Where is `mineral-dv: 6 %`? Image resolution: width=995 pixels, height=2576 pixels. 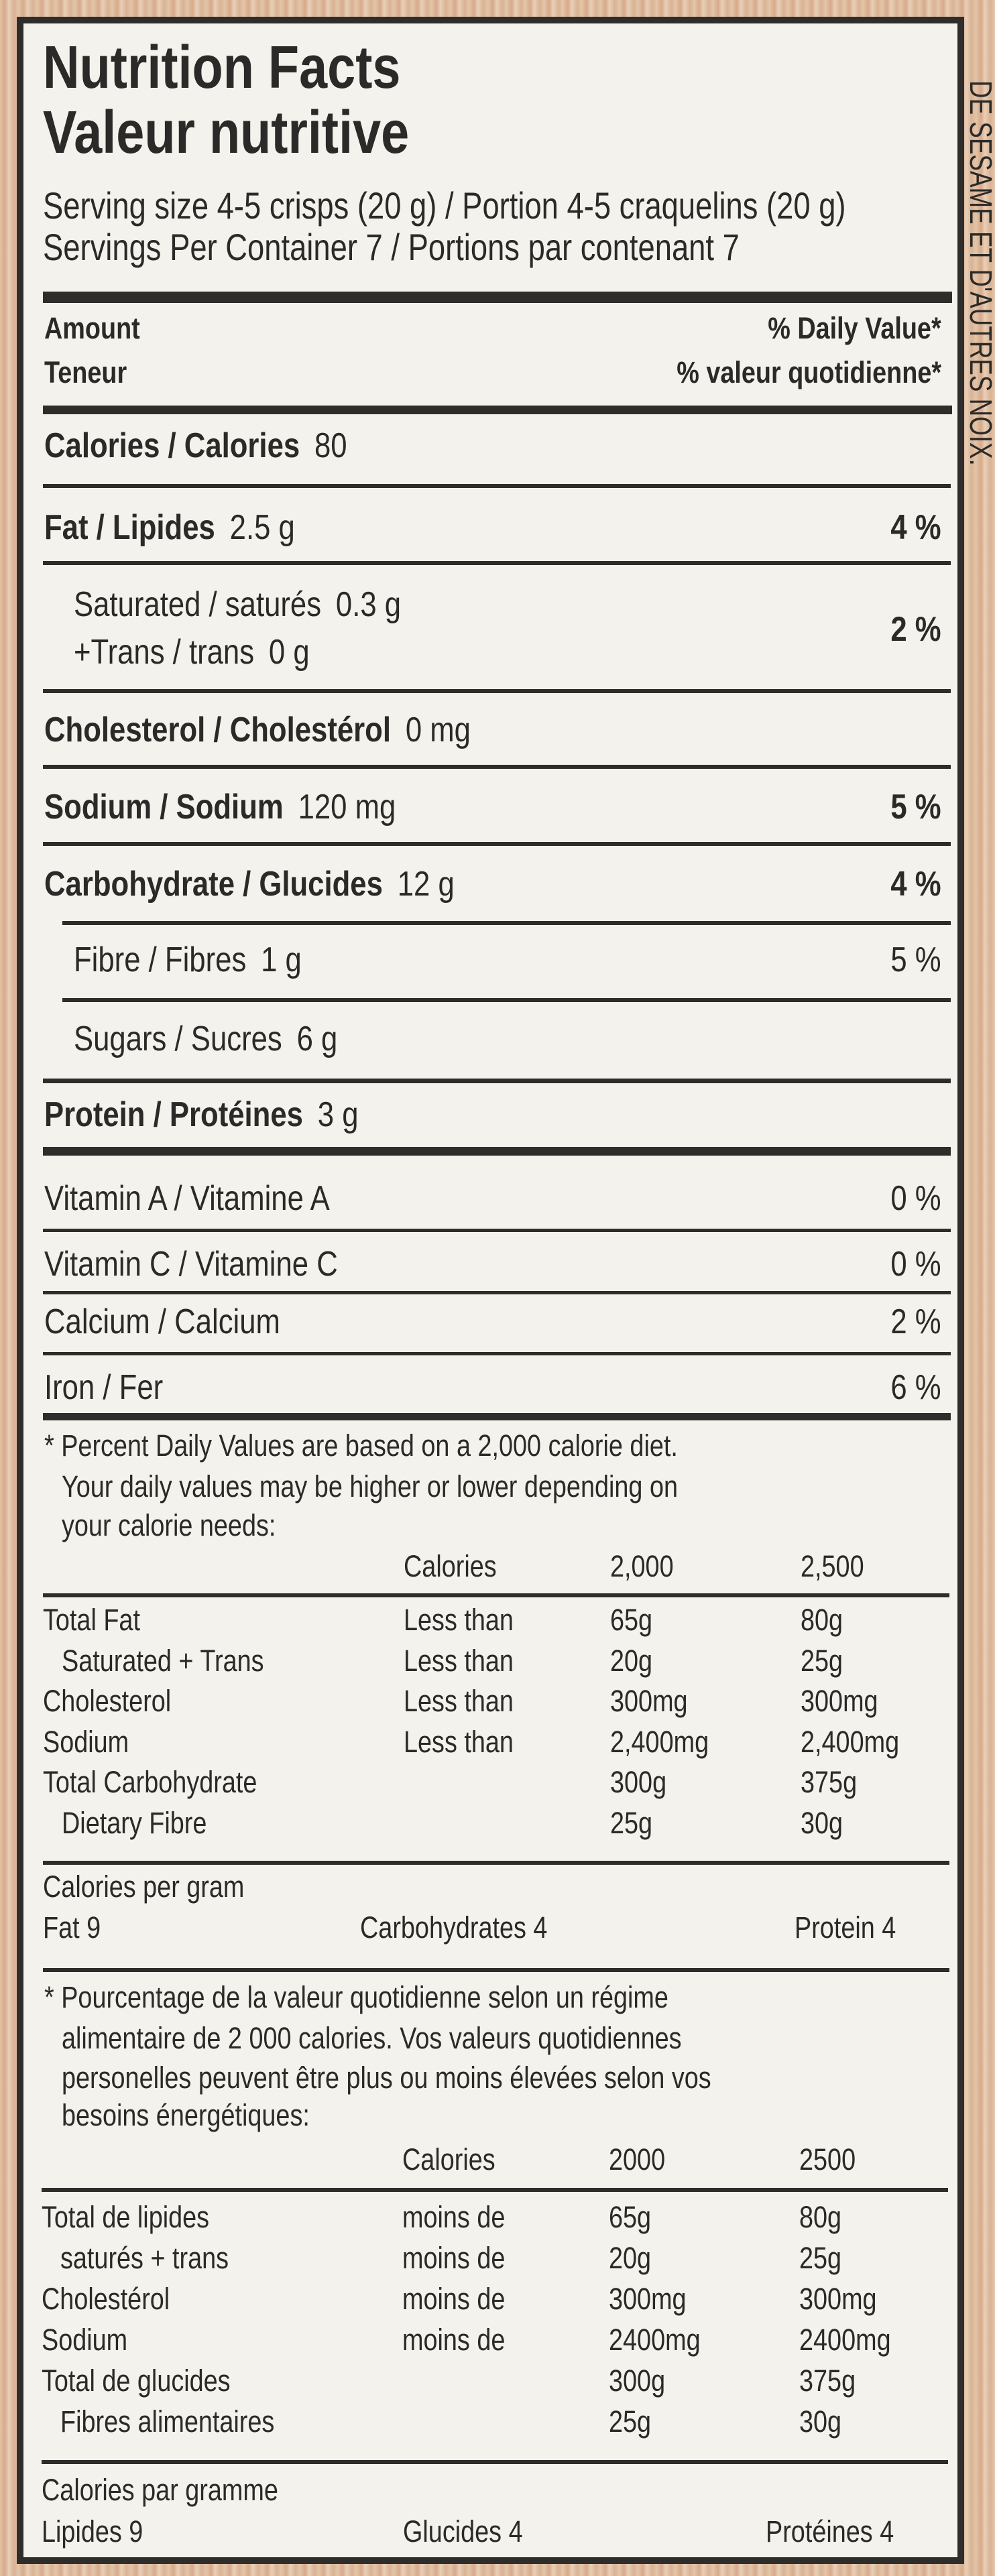 mineral-dv: 6 % is located at coordinates (916, 1387).